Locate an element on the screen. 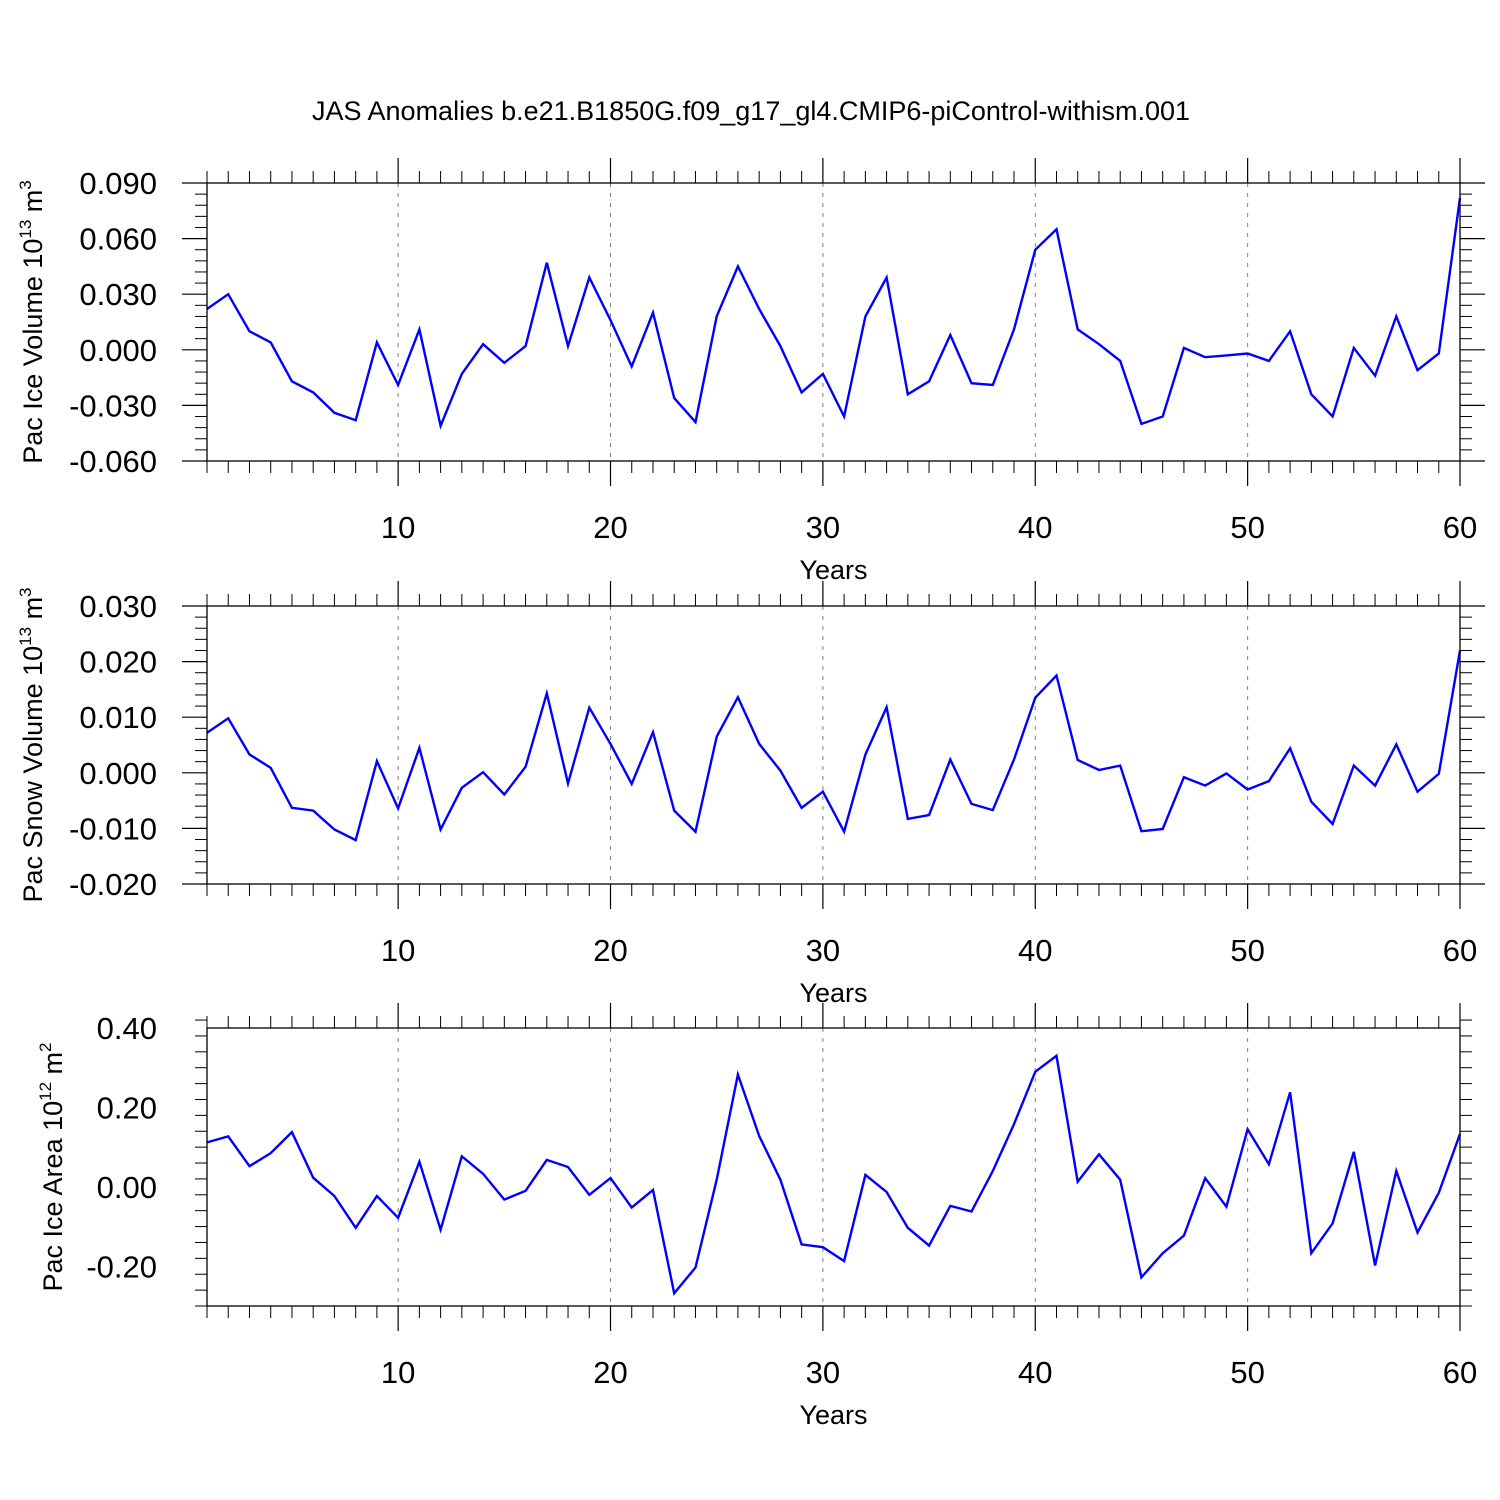  y-tick-label: -0.020 is located at coordinates (113, 884).